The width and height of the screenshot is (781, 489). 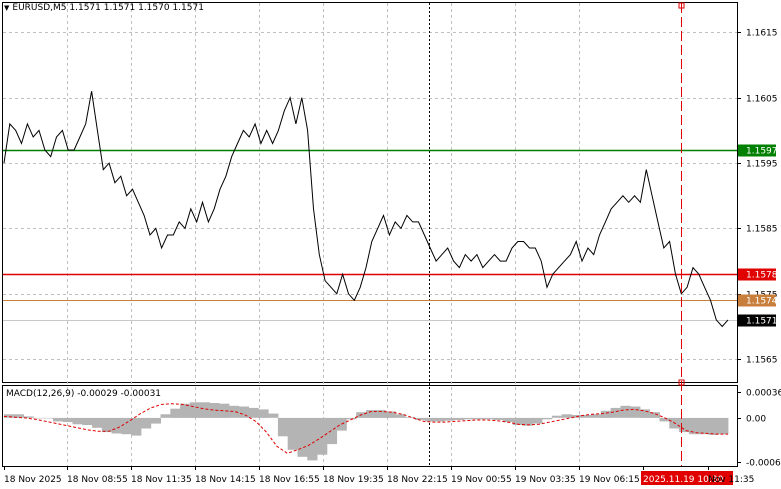 What do you see at coordinates (609, 480) in the screenshot?
I see `time-tick-label: 19 Nov 06:15` at bounding box center [609, 480].